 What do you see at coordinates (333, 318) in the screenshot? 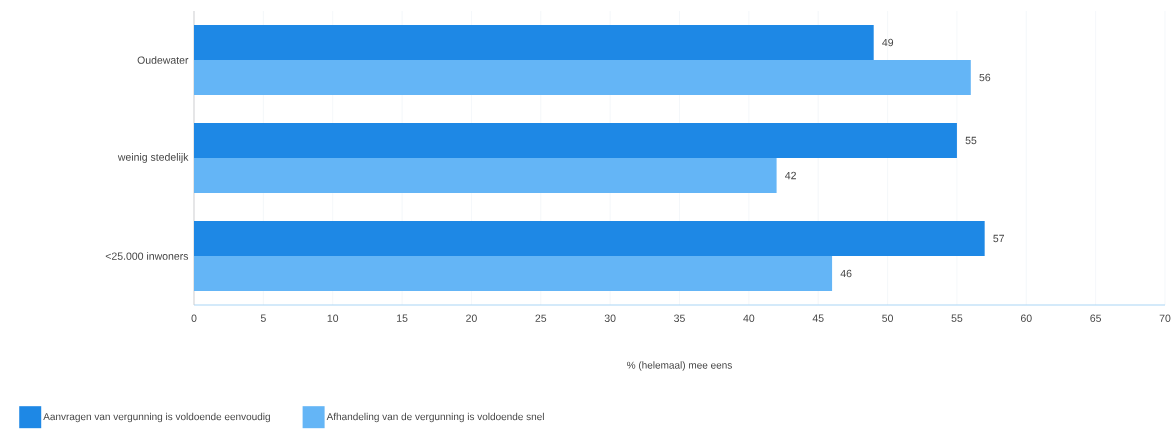
I see `x-tick-label: 10` at bounding box center [333, 318].